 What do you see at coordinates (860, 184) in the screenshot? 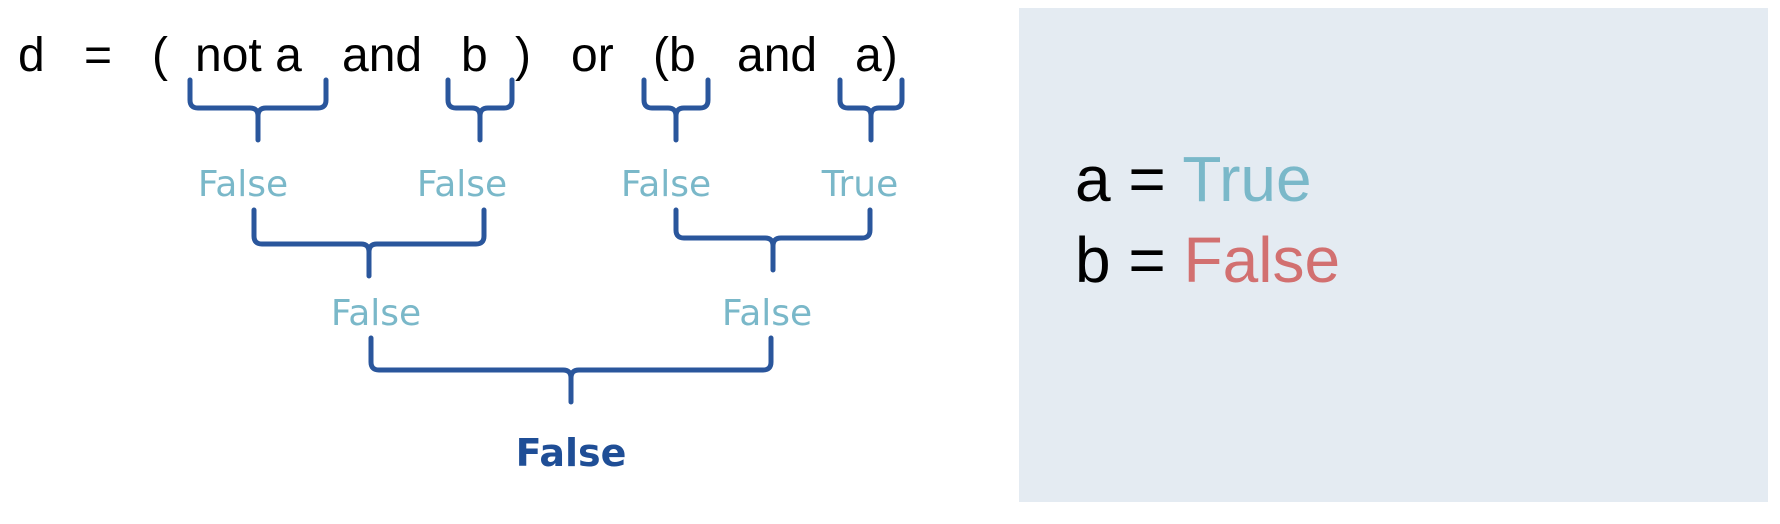
I see `value-a: True` at bounding box center [860, 184].